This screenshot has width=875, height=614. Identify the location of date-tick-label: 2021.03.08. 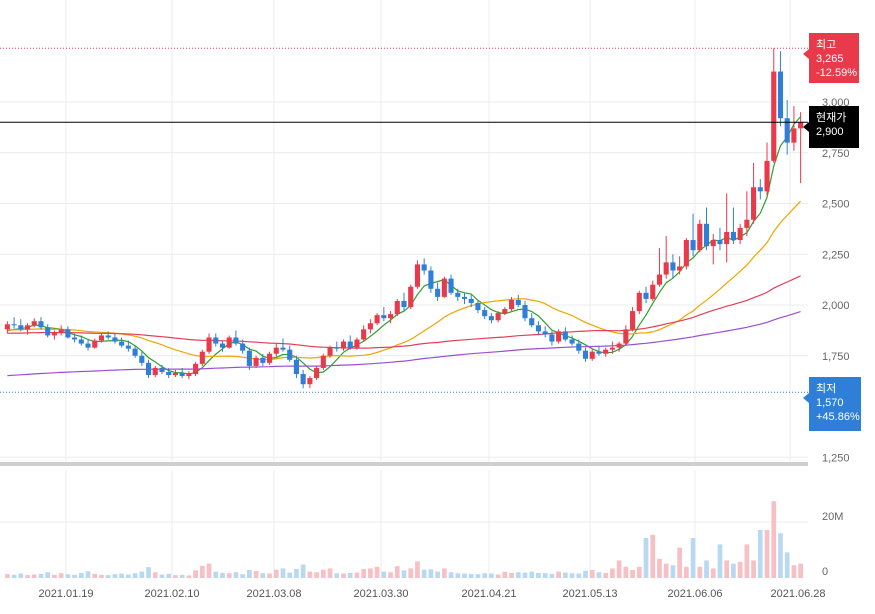
(273, 594).